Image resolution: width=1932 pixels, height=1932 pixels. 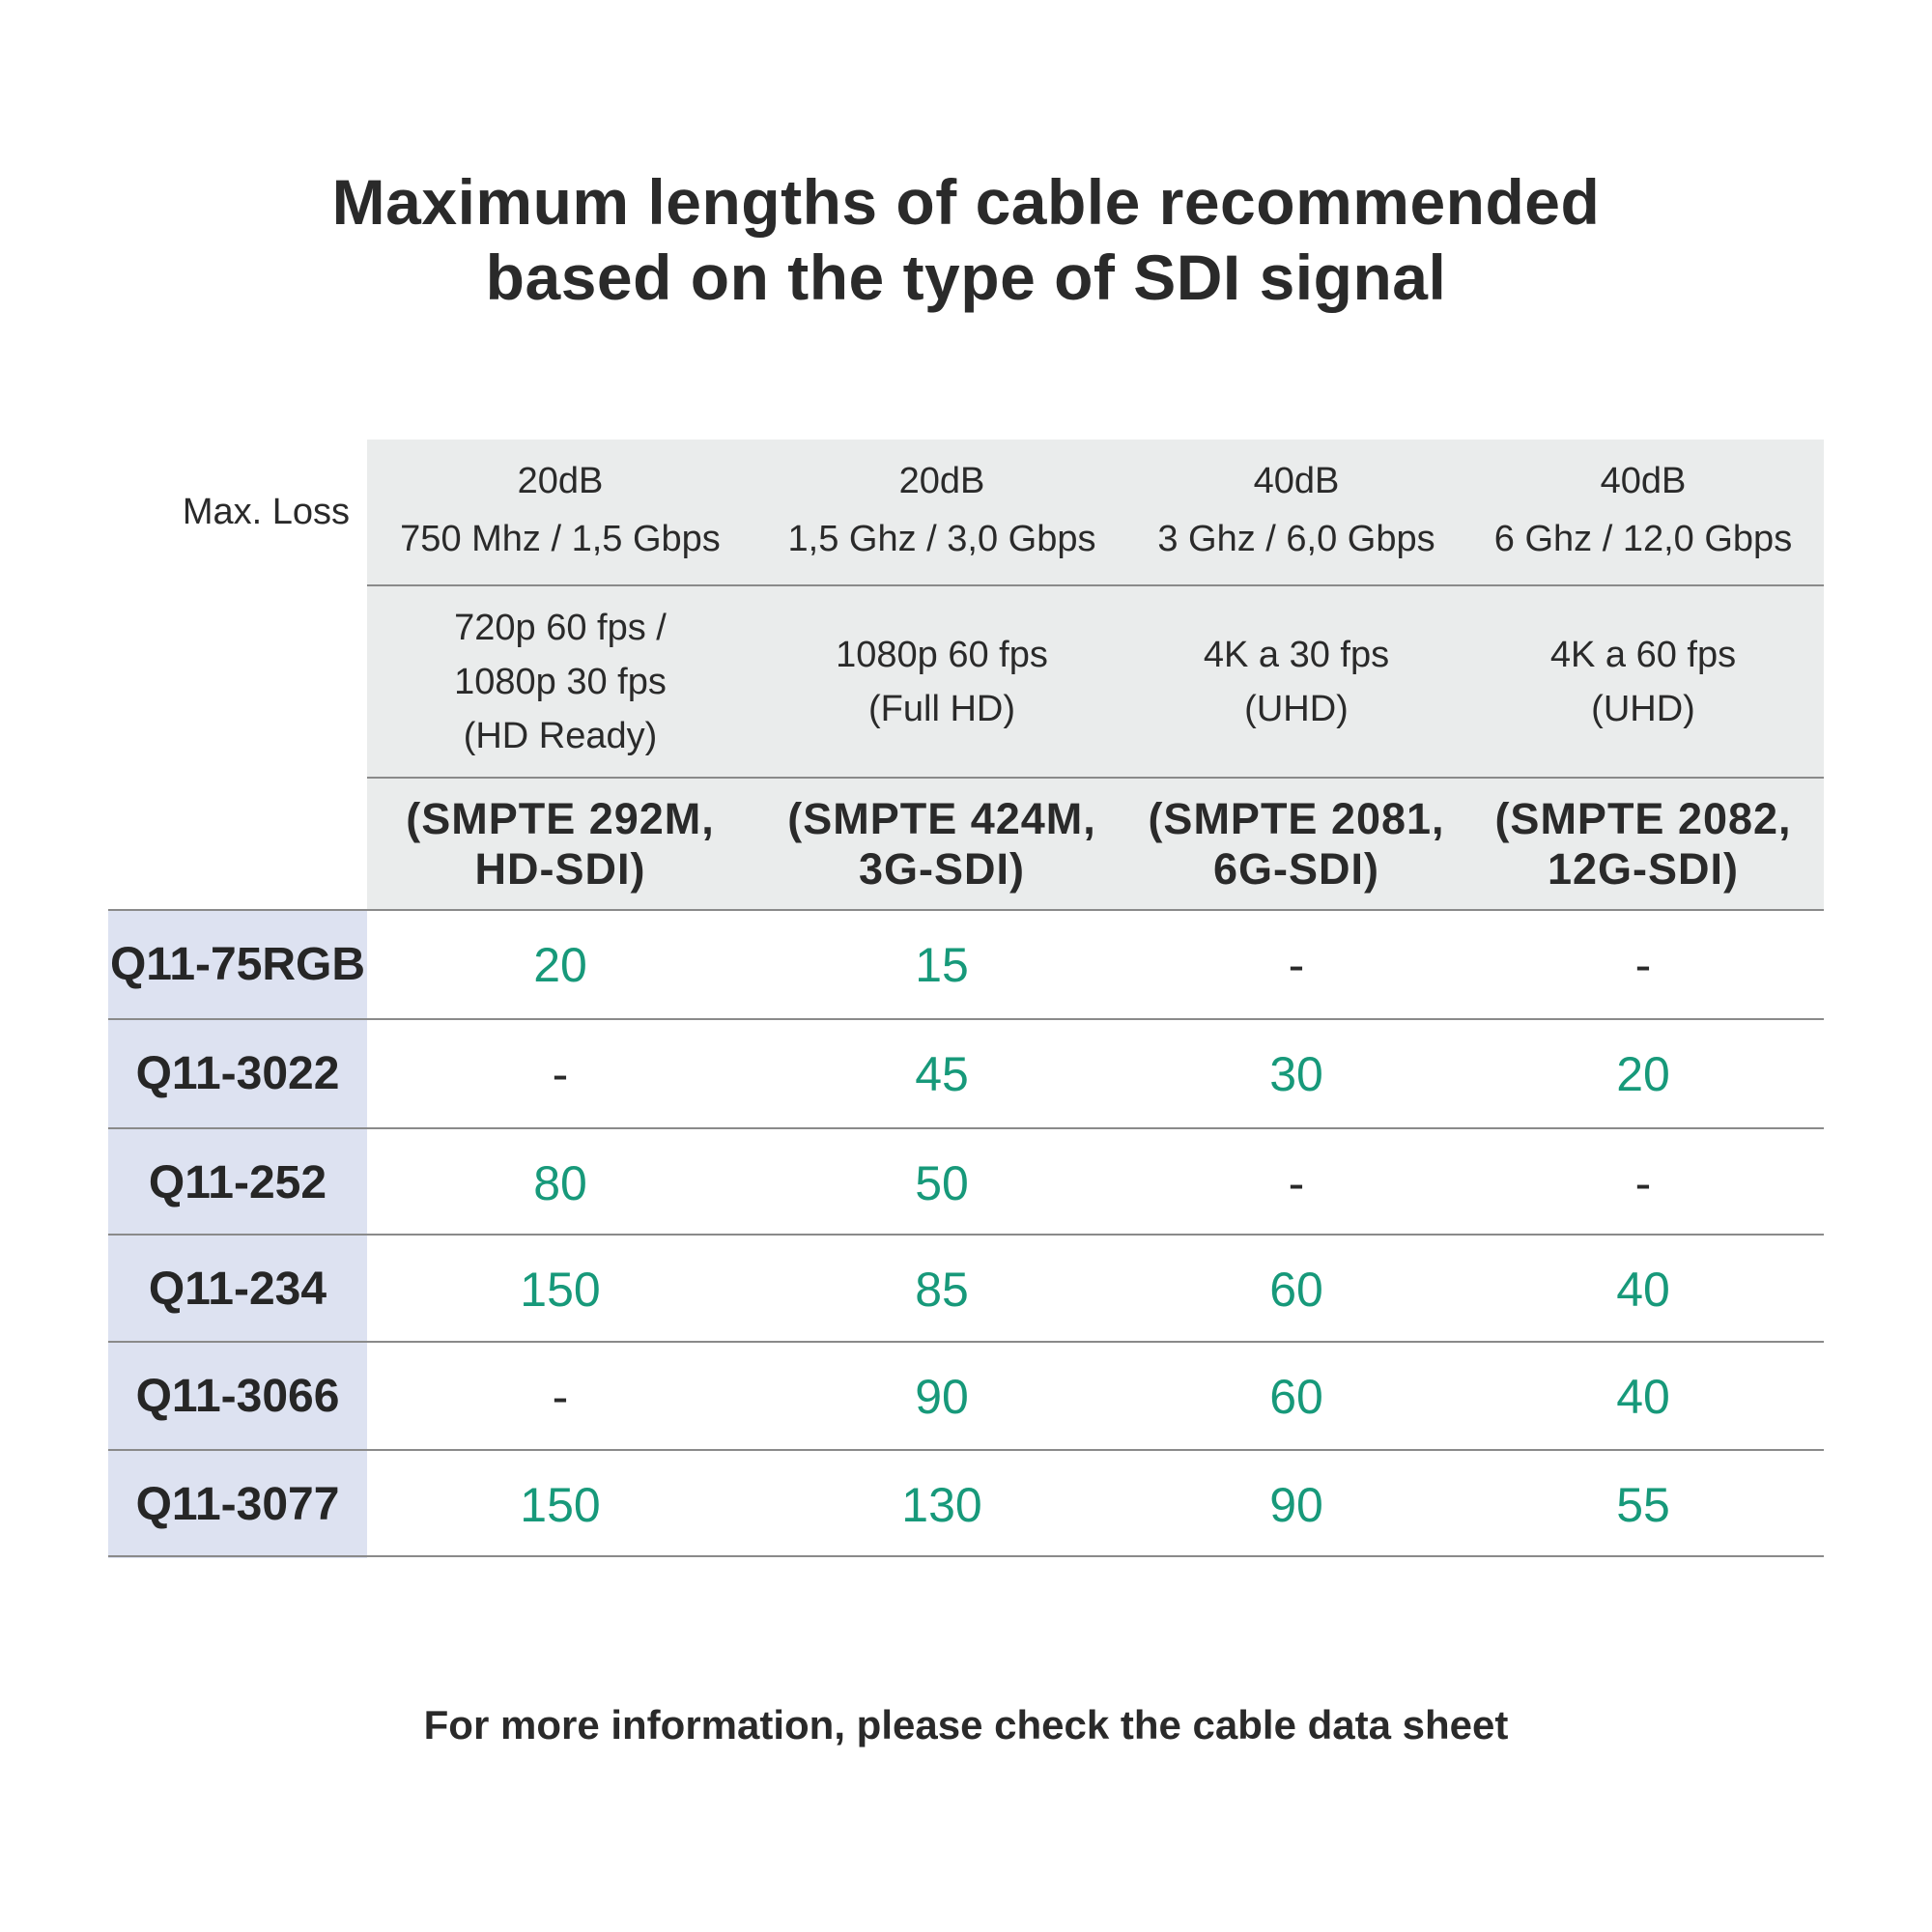 What do you see at coordinates (237, 1396) in the screenshot?
I see `cable-label: Q11-3066` at bounding box center [237, 1396].